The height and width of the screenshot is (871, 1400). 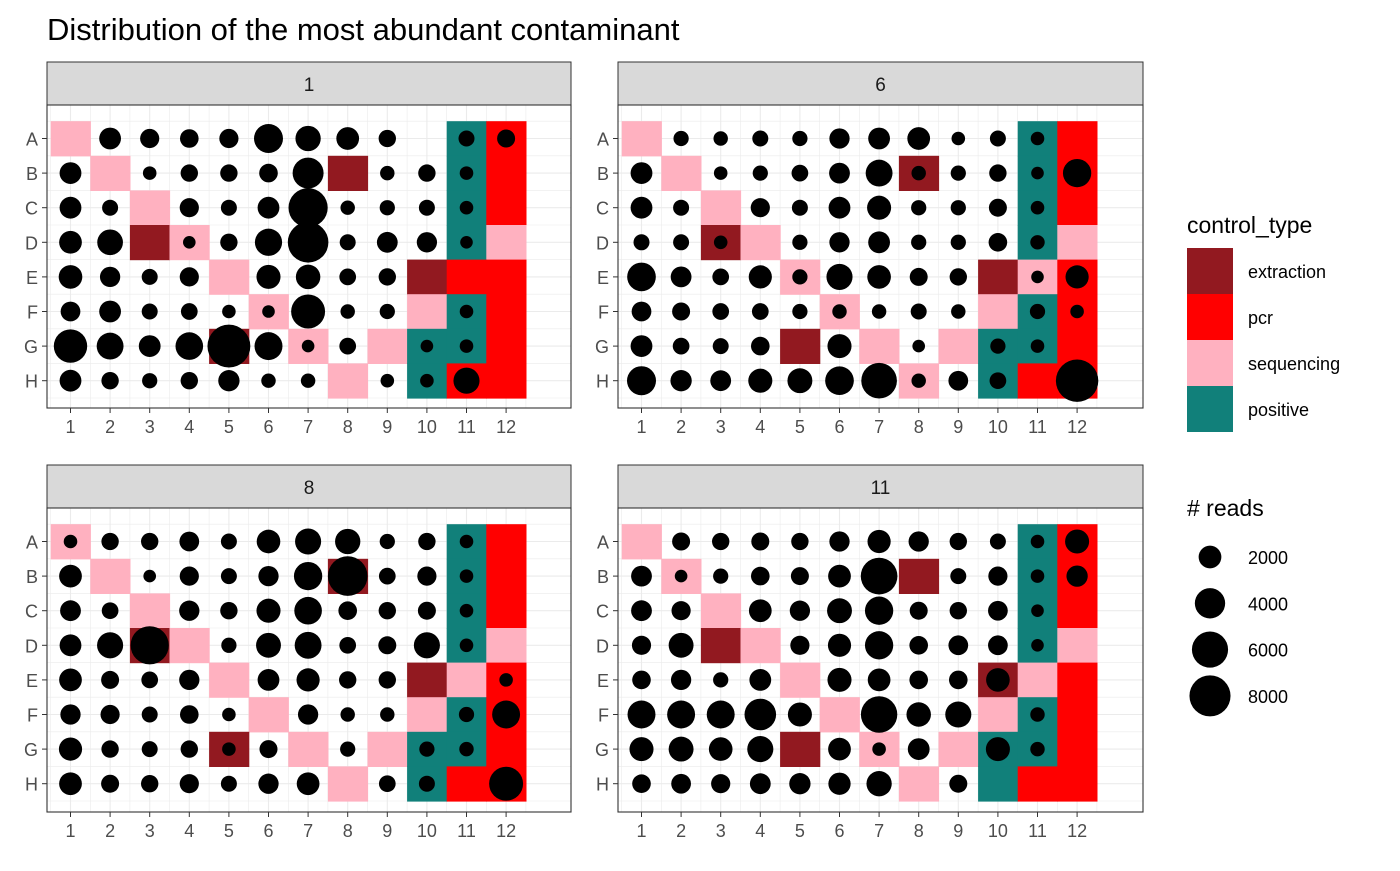 I want to click on x-tick-label: 5, so click(x=229, y=831).